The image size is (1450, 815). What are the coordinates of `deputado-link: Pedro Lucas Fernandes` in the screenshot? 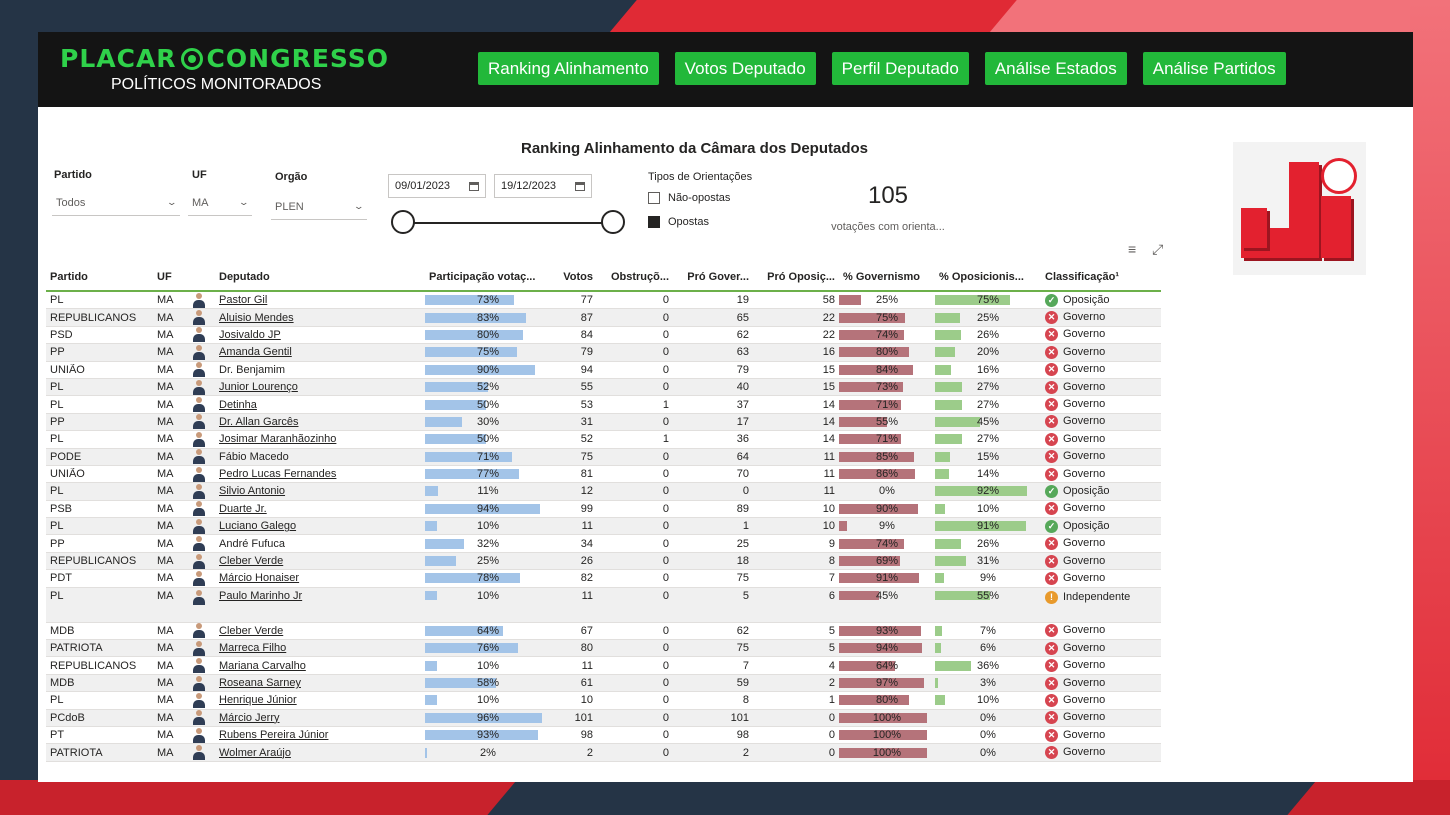 It's located at (278, 474).